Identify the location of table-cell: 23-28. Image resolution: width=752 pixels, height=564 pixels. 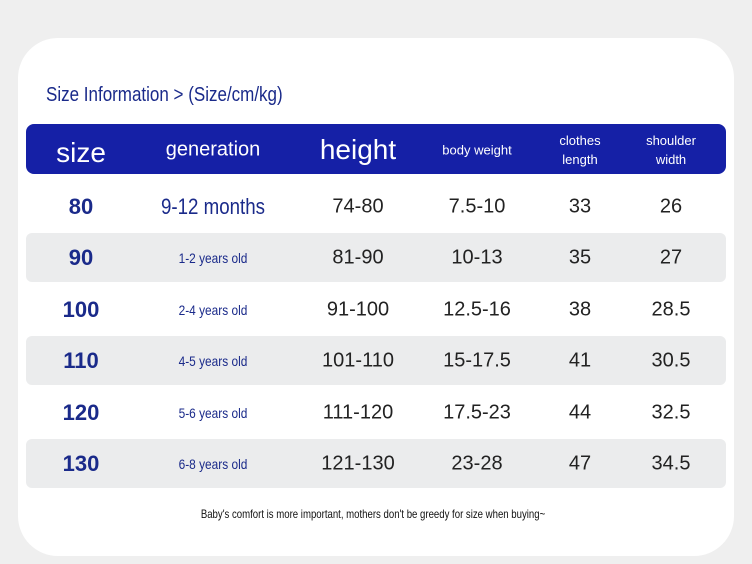
(477, 463).